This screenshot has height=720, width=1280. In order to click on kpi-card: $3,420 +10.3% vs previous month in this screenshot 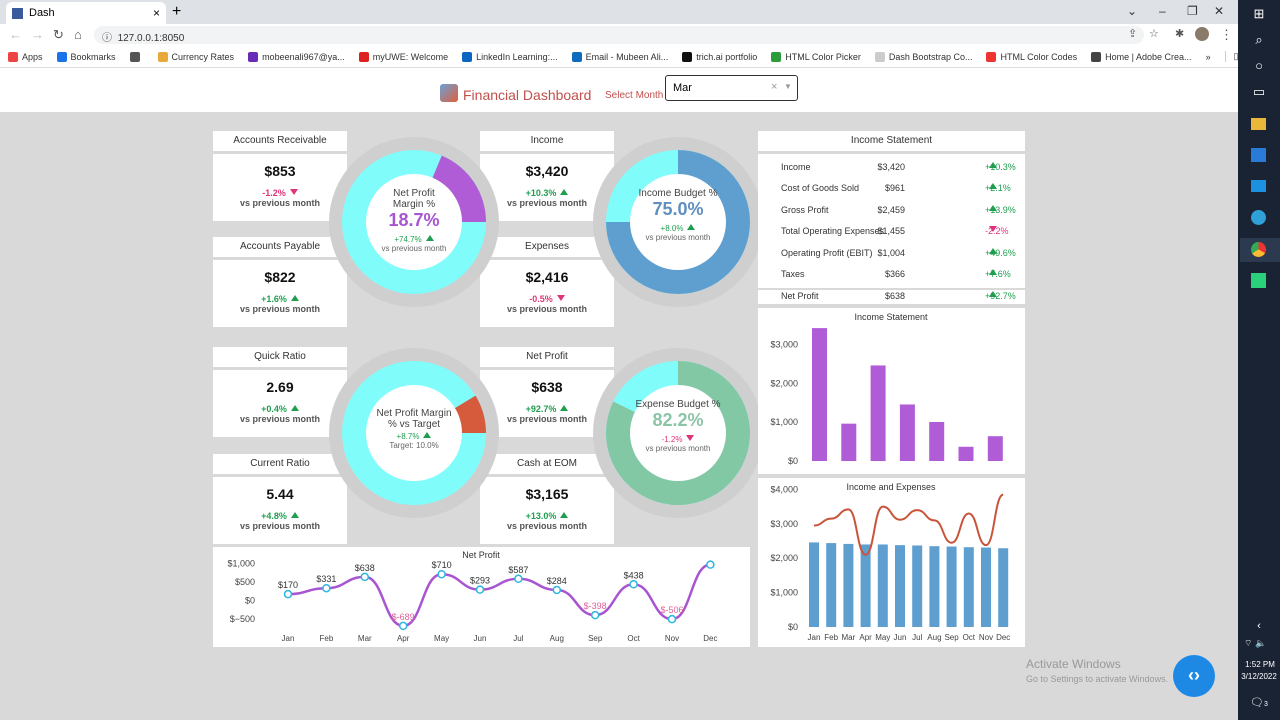, I will do `click(547, 187)`.